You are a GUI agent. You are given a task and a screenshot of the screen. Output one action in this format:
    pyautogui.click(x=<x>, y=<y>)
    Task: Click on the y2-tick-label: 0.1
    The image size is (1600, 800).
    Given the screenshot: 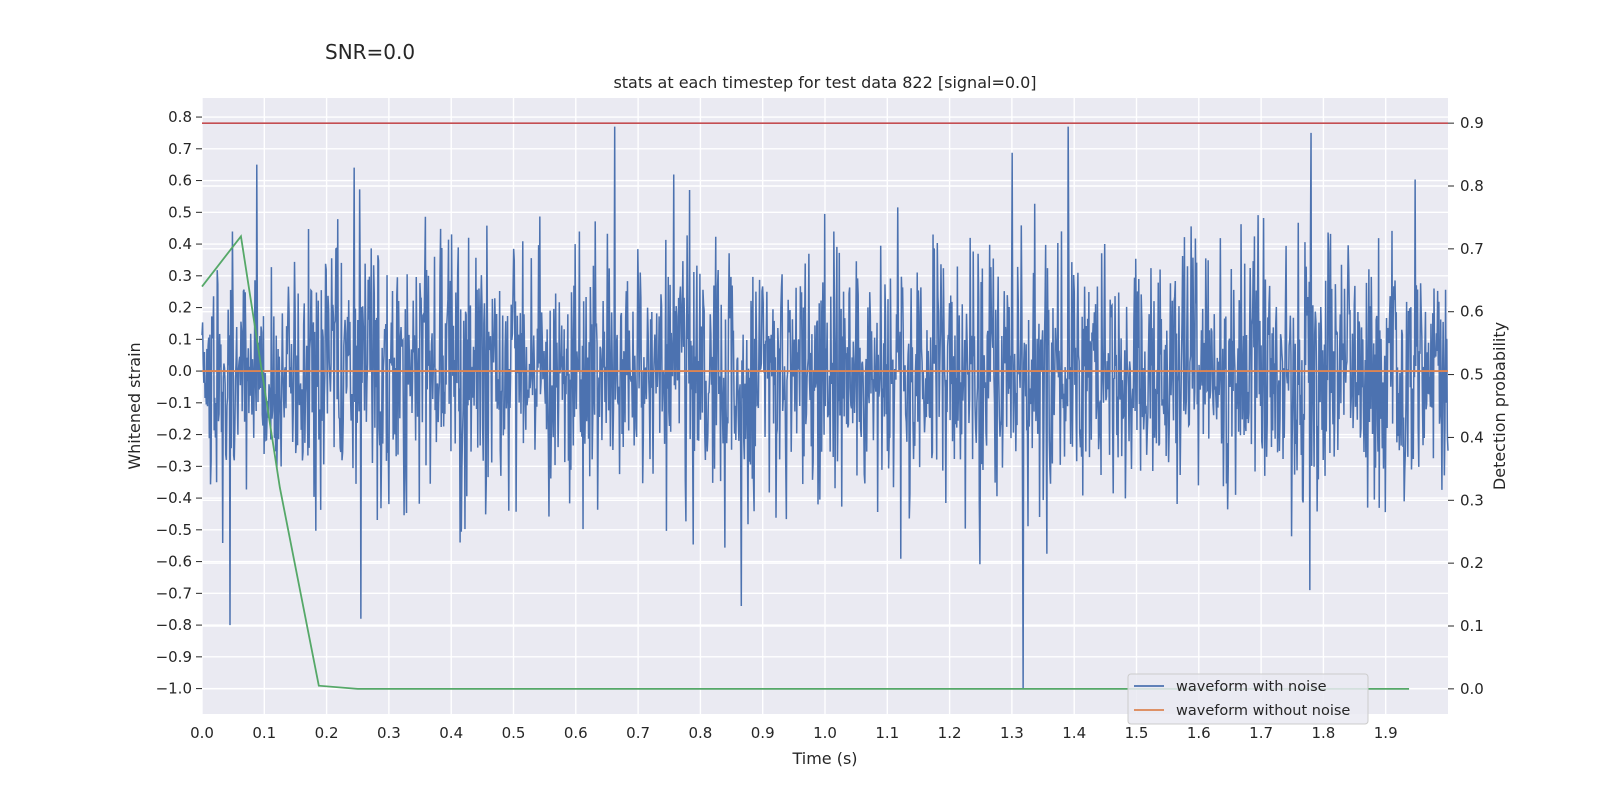 What is the action you would take?
    pyautogui.click(x=1472, y=626)
    